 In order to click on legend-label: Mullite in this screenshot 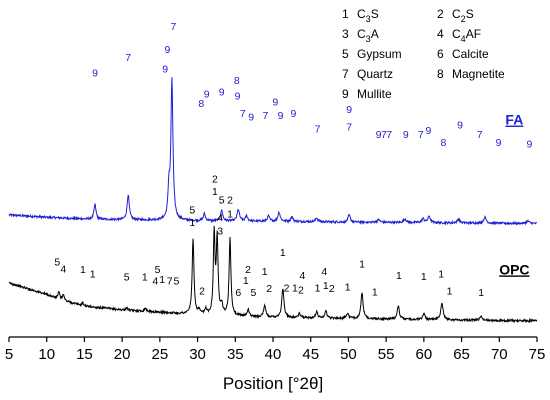, I will do `click(374, 94)`.